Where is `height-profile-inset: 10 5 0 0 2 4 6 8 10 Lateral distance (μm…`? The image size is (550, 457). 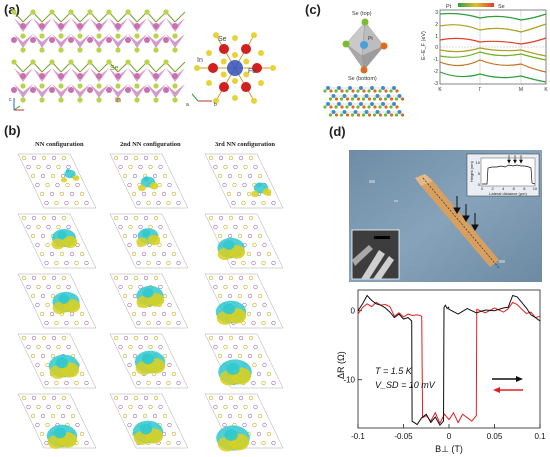
height-profile-inset: 10 5 0 0 2 4 6 8 10 Lateral distance (μm… is located at coordinates (503, 175).